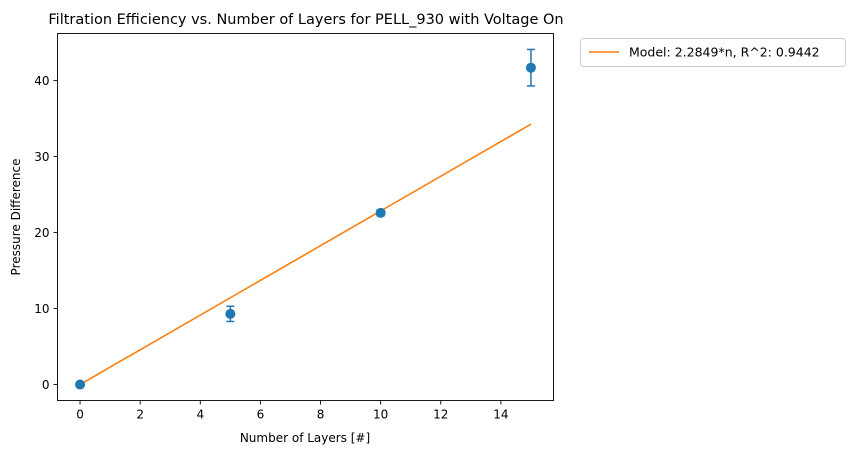 The width and height of the screenshot is (855, 455). I want to click on y-tick-label: 0, so click(46, 385).